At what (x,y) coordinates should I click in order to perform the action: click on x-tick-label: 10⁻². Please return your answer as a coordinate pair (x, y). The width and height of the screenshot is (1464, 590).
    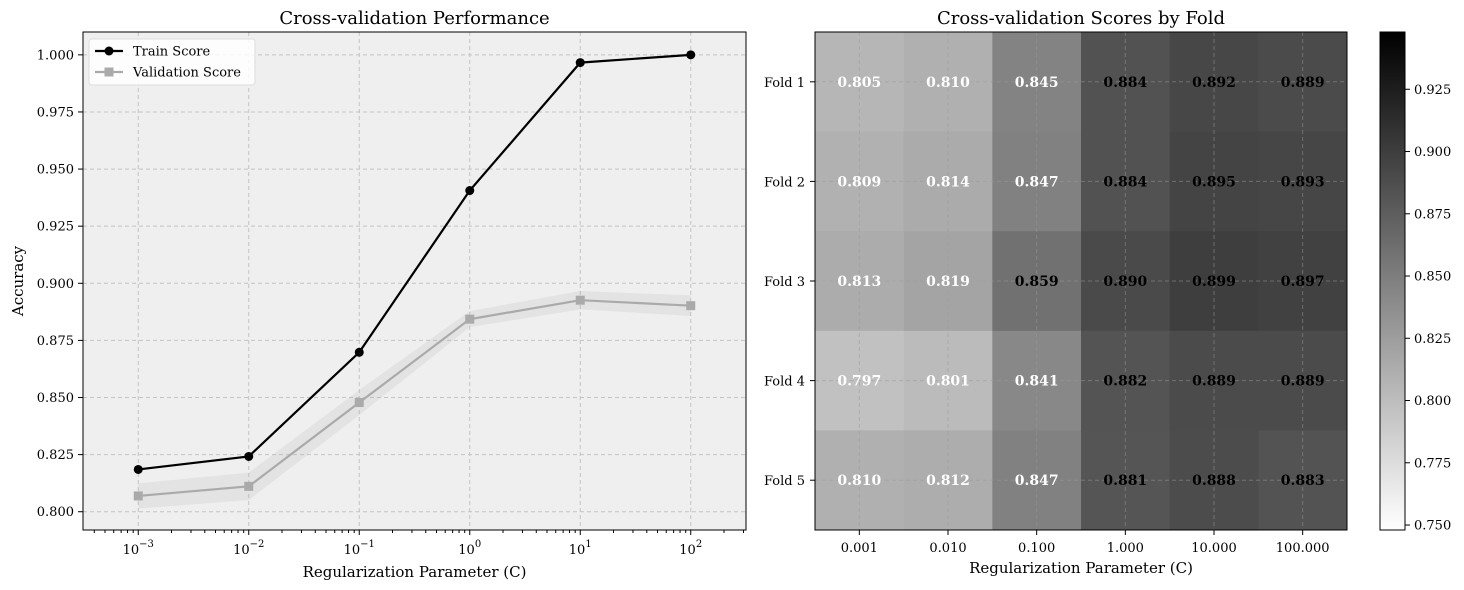
    Looking at the image, I should click on (248, 548).